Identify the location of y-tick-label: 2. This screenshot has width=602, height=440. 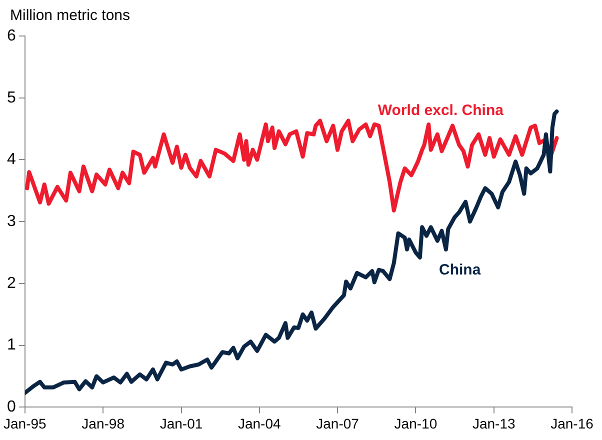
(11, 283).